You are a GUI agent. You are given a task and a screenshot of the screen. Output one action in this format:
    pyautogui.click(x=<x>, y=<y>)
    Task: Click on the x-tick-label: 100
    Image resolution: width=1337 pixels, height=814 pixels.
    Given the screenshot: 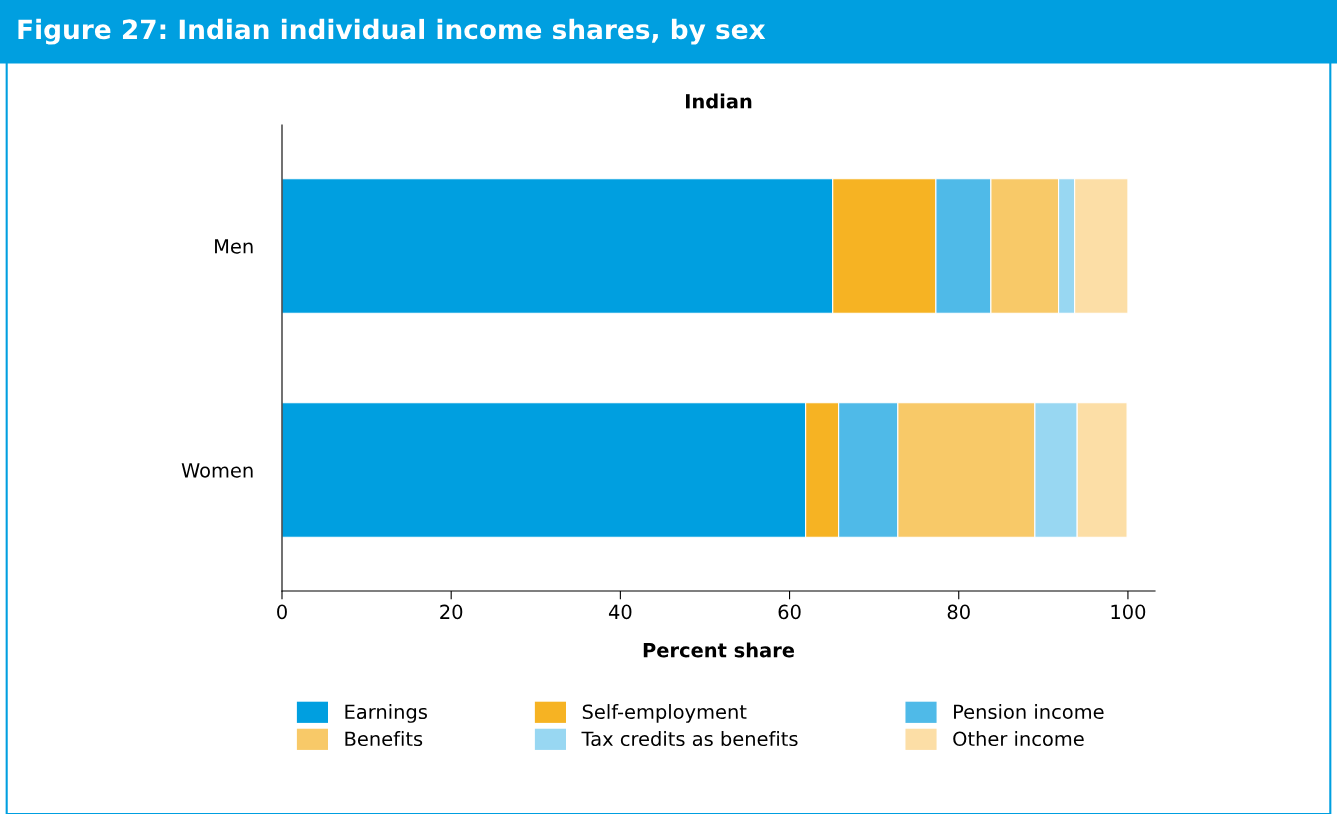 What is the action you would take?
    pyautogui.click(x=1128, y=612)
    